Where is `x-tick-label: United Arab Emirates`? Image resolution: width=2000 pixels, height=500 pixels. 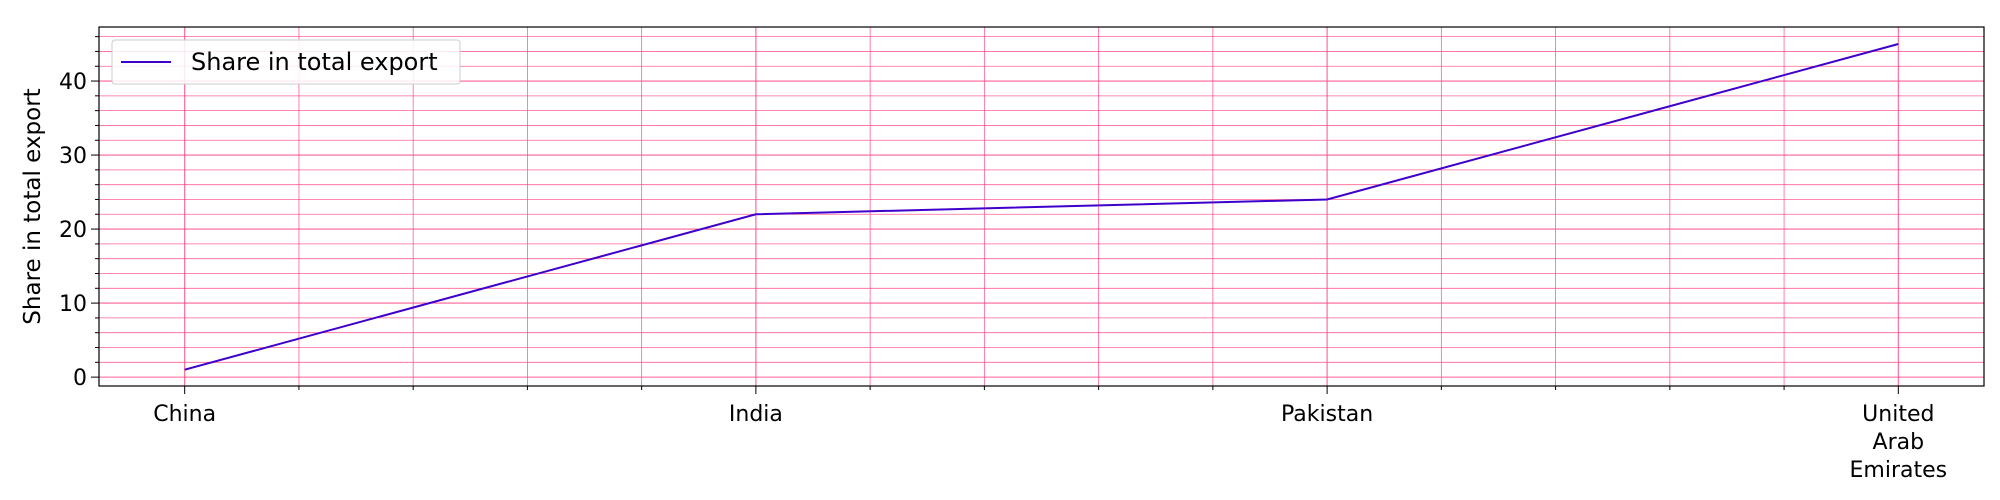
x-tick-label: United Arab Emirates is located at coordinates (1899, 442).